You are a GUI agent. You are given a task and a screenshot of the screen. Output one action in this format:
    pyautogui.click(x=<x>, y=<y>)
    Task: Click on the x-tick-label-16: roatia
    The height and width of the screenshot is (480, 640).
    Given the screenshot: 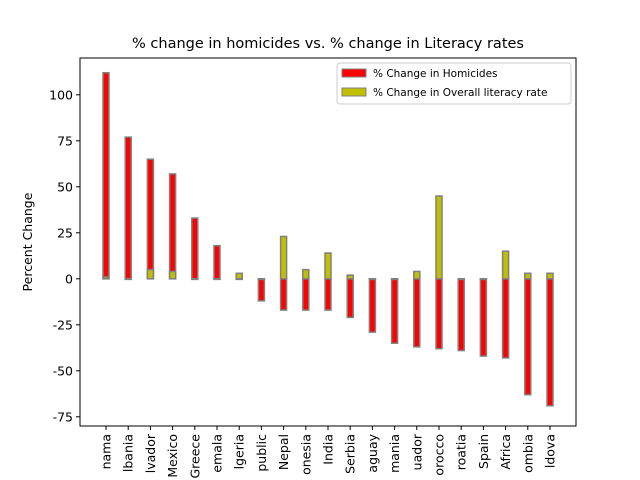 What is the action you would take?
    pyautogui.click(x=461, y=452)
    